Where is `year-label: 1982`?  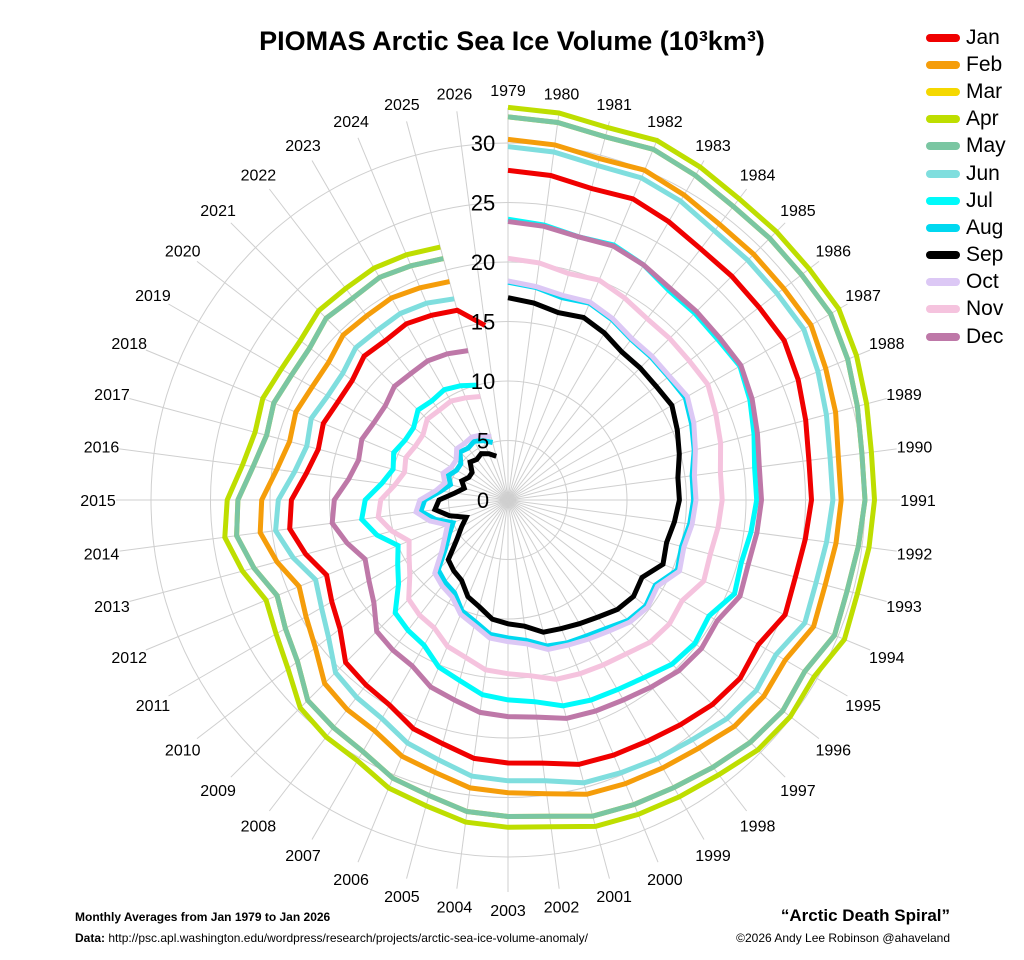
year-label: 1982 is located at coordinates (665, 122).